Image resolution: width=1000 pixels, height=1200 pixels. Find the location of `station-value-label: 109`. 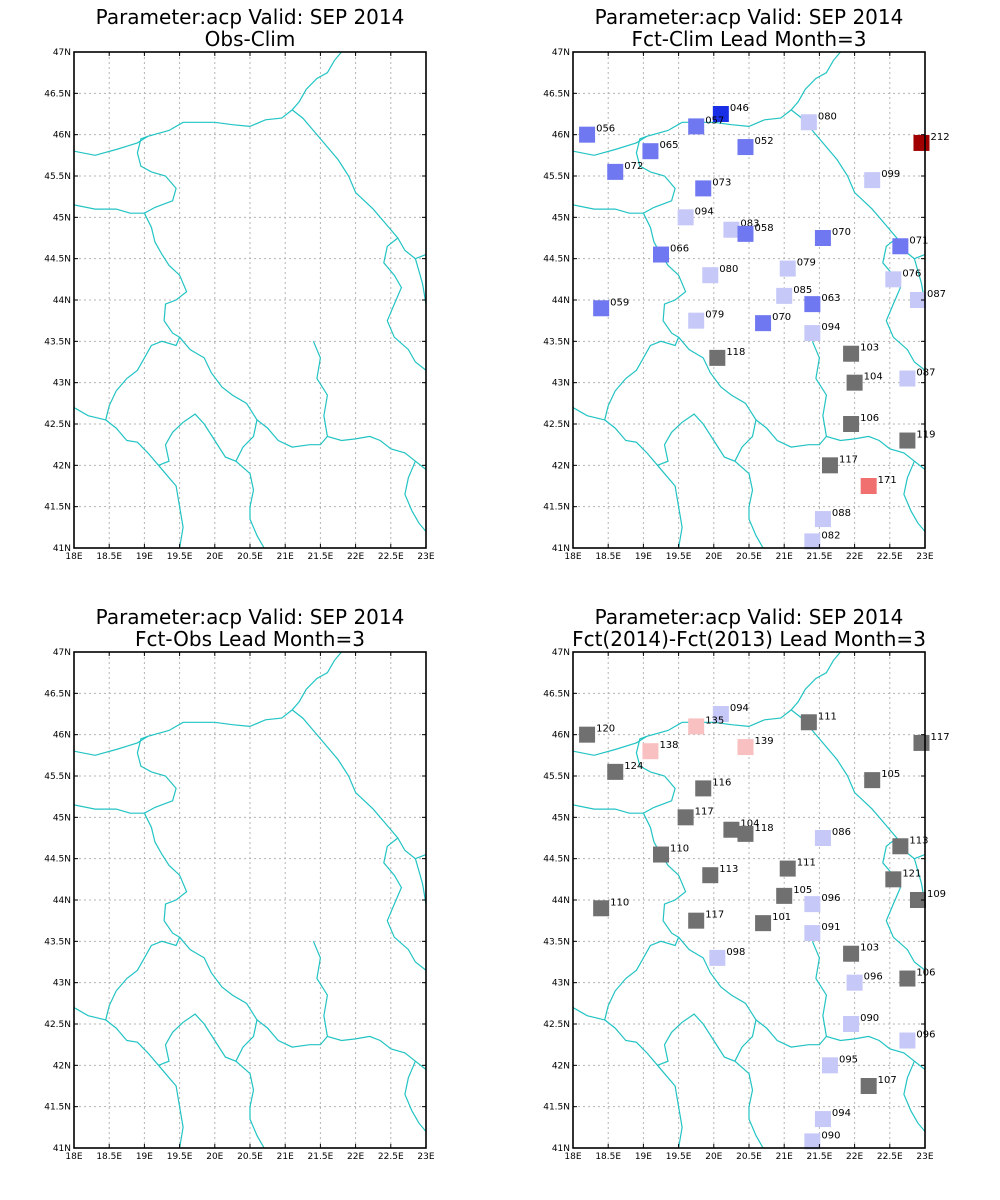

station-value-label: 109 is located at coordinates (936, 894).